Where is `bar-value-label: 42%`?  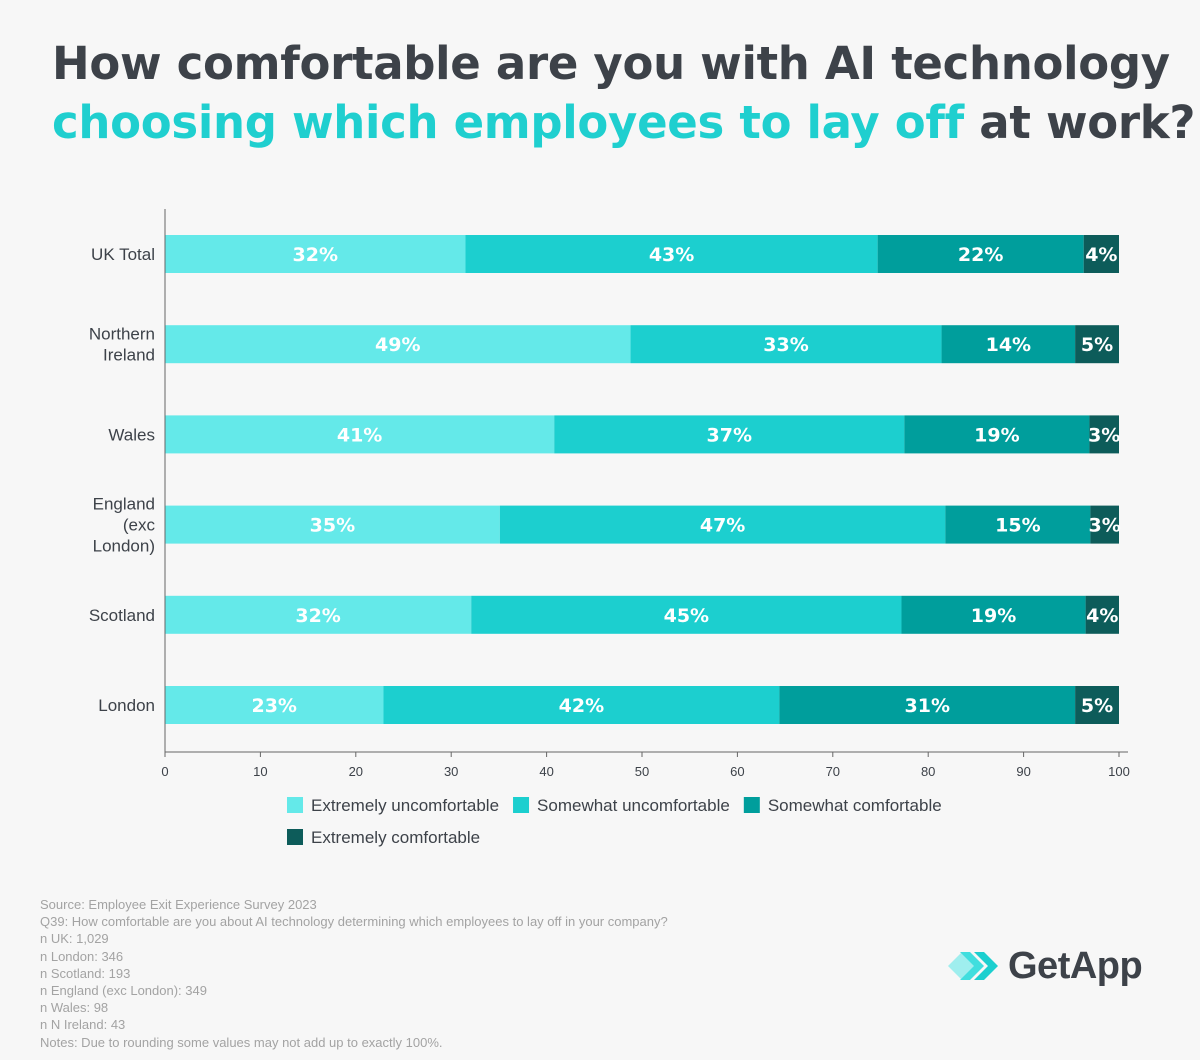 bar-value-label: 42% is located at coordinates (581, 706).